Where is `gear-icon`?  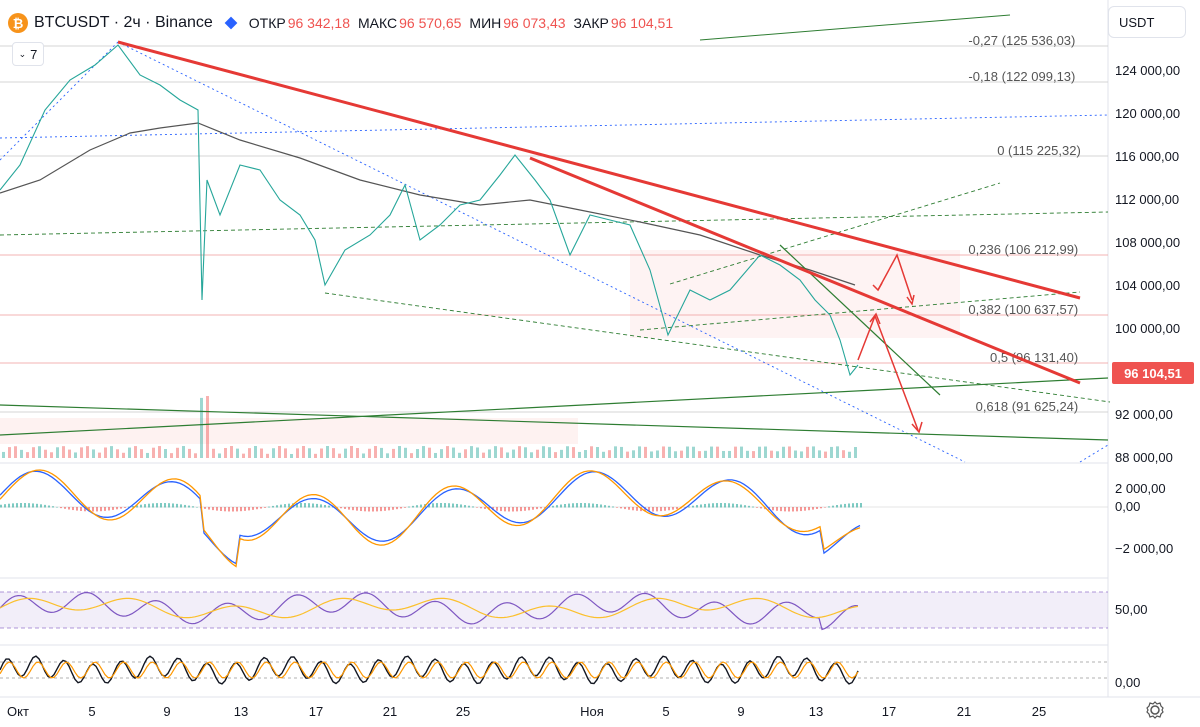 gear-icon is located at coordinates (1155, 710).